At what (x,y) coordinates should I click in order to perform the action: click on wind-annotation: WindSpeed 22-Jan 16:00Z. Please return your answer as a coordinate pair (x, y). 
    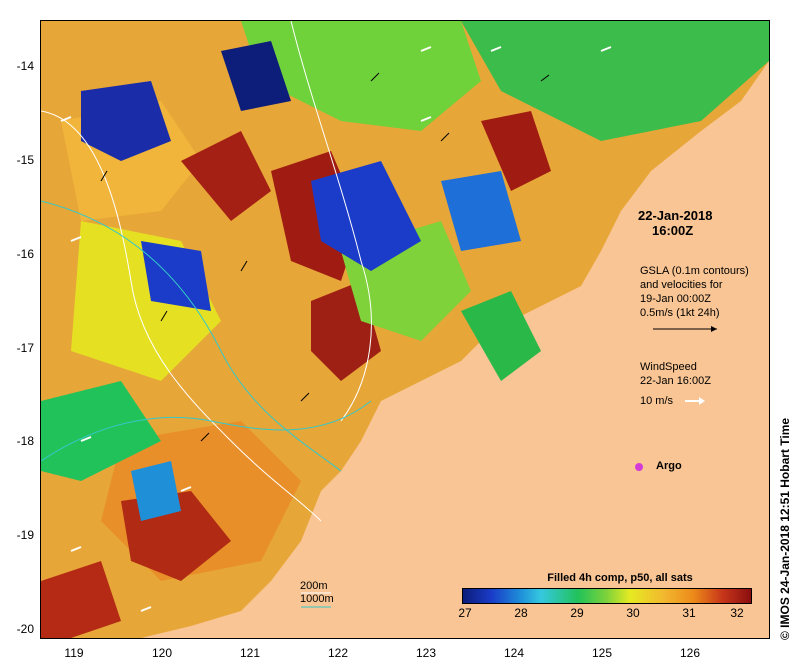
    Looking at the image, I should click on (675, 374).